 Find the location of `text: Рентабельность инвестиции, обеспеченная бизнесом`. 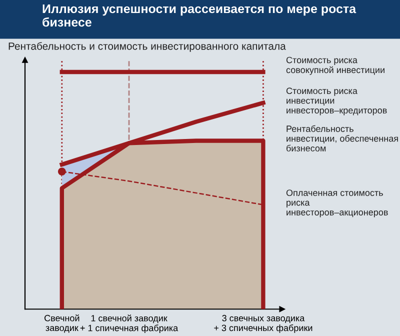

text: Рентабельность инвестиции, обеспеченная бизнесом is located at coordinates (342, 138).